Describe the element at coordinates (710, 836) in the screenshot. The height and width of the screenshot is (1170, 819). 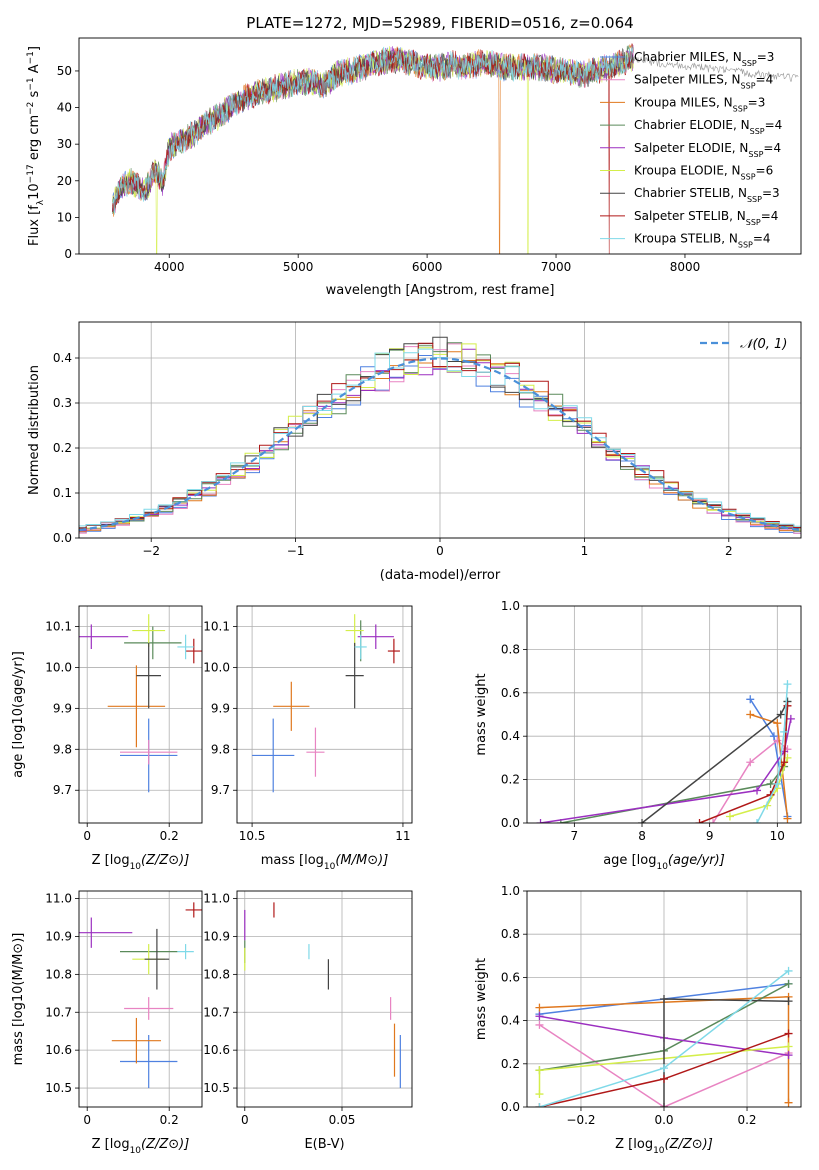
I see `x-tick-label: 9` at that location.